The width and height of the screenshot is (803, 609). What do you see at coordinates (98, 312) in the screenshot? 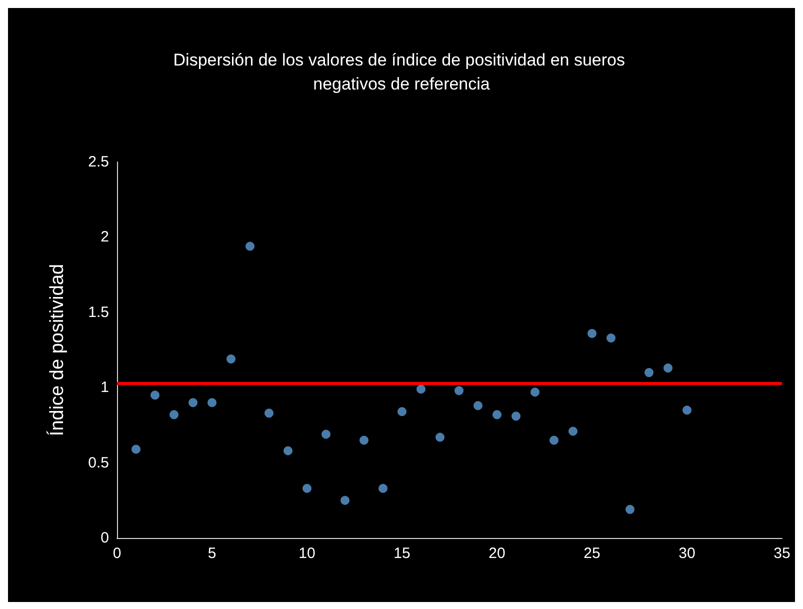
I see `y-tick-label: 1.5` at bounding box center [98, 312].